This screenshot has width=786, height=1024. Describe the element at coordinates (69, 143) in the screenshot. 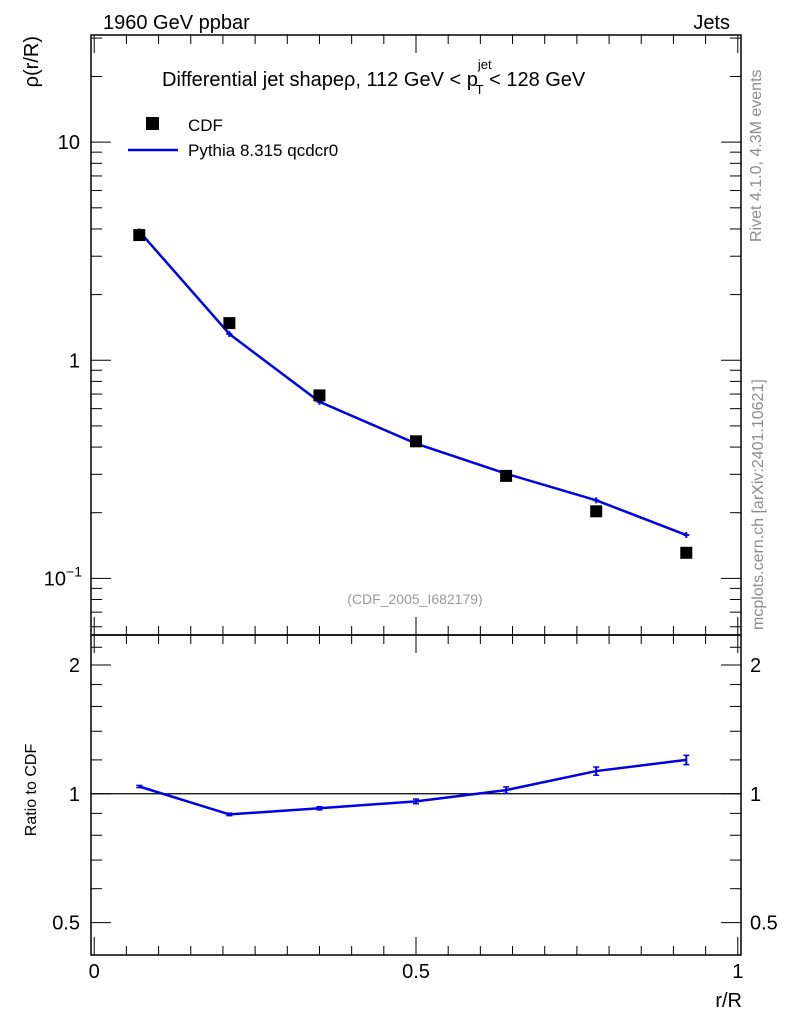

I see `main-ytick-label: 10` at that location.